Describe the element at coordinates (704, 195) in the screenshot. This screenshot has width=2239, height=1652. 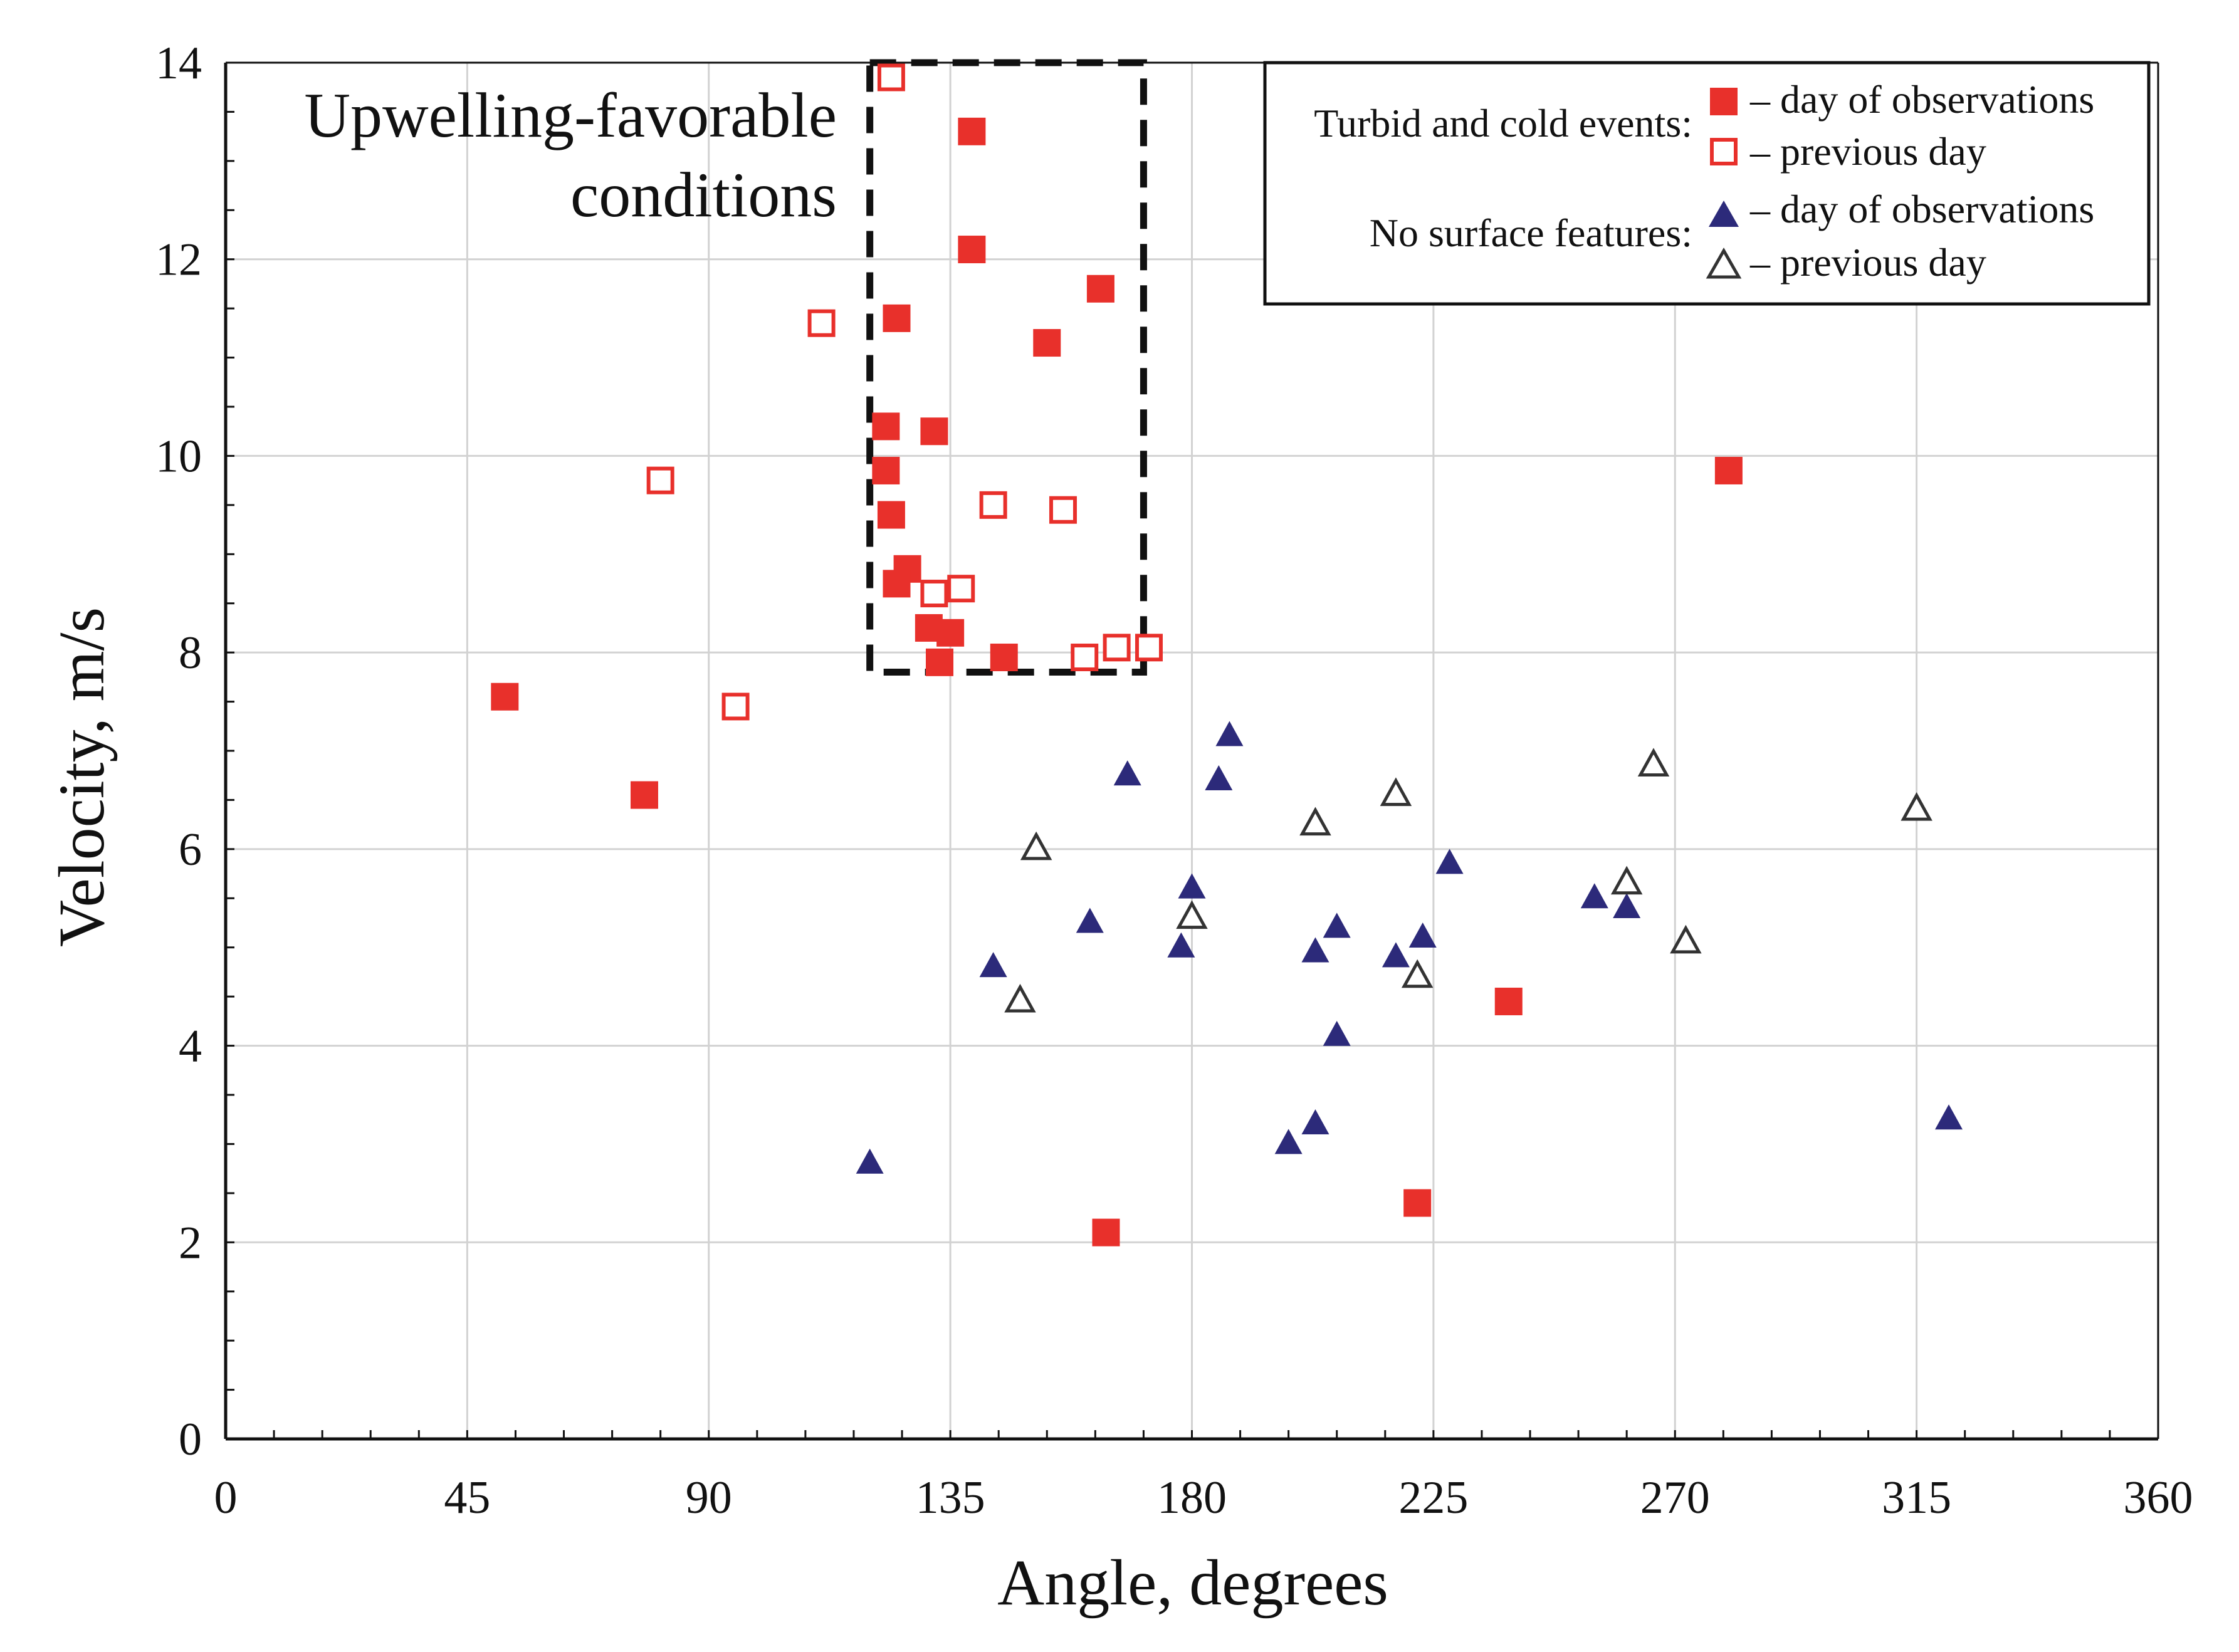
I see `annotation-line-2: conditions` at that location.